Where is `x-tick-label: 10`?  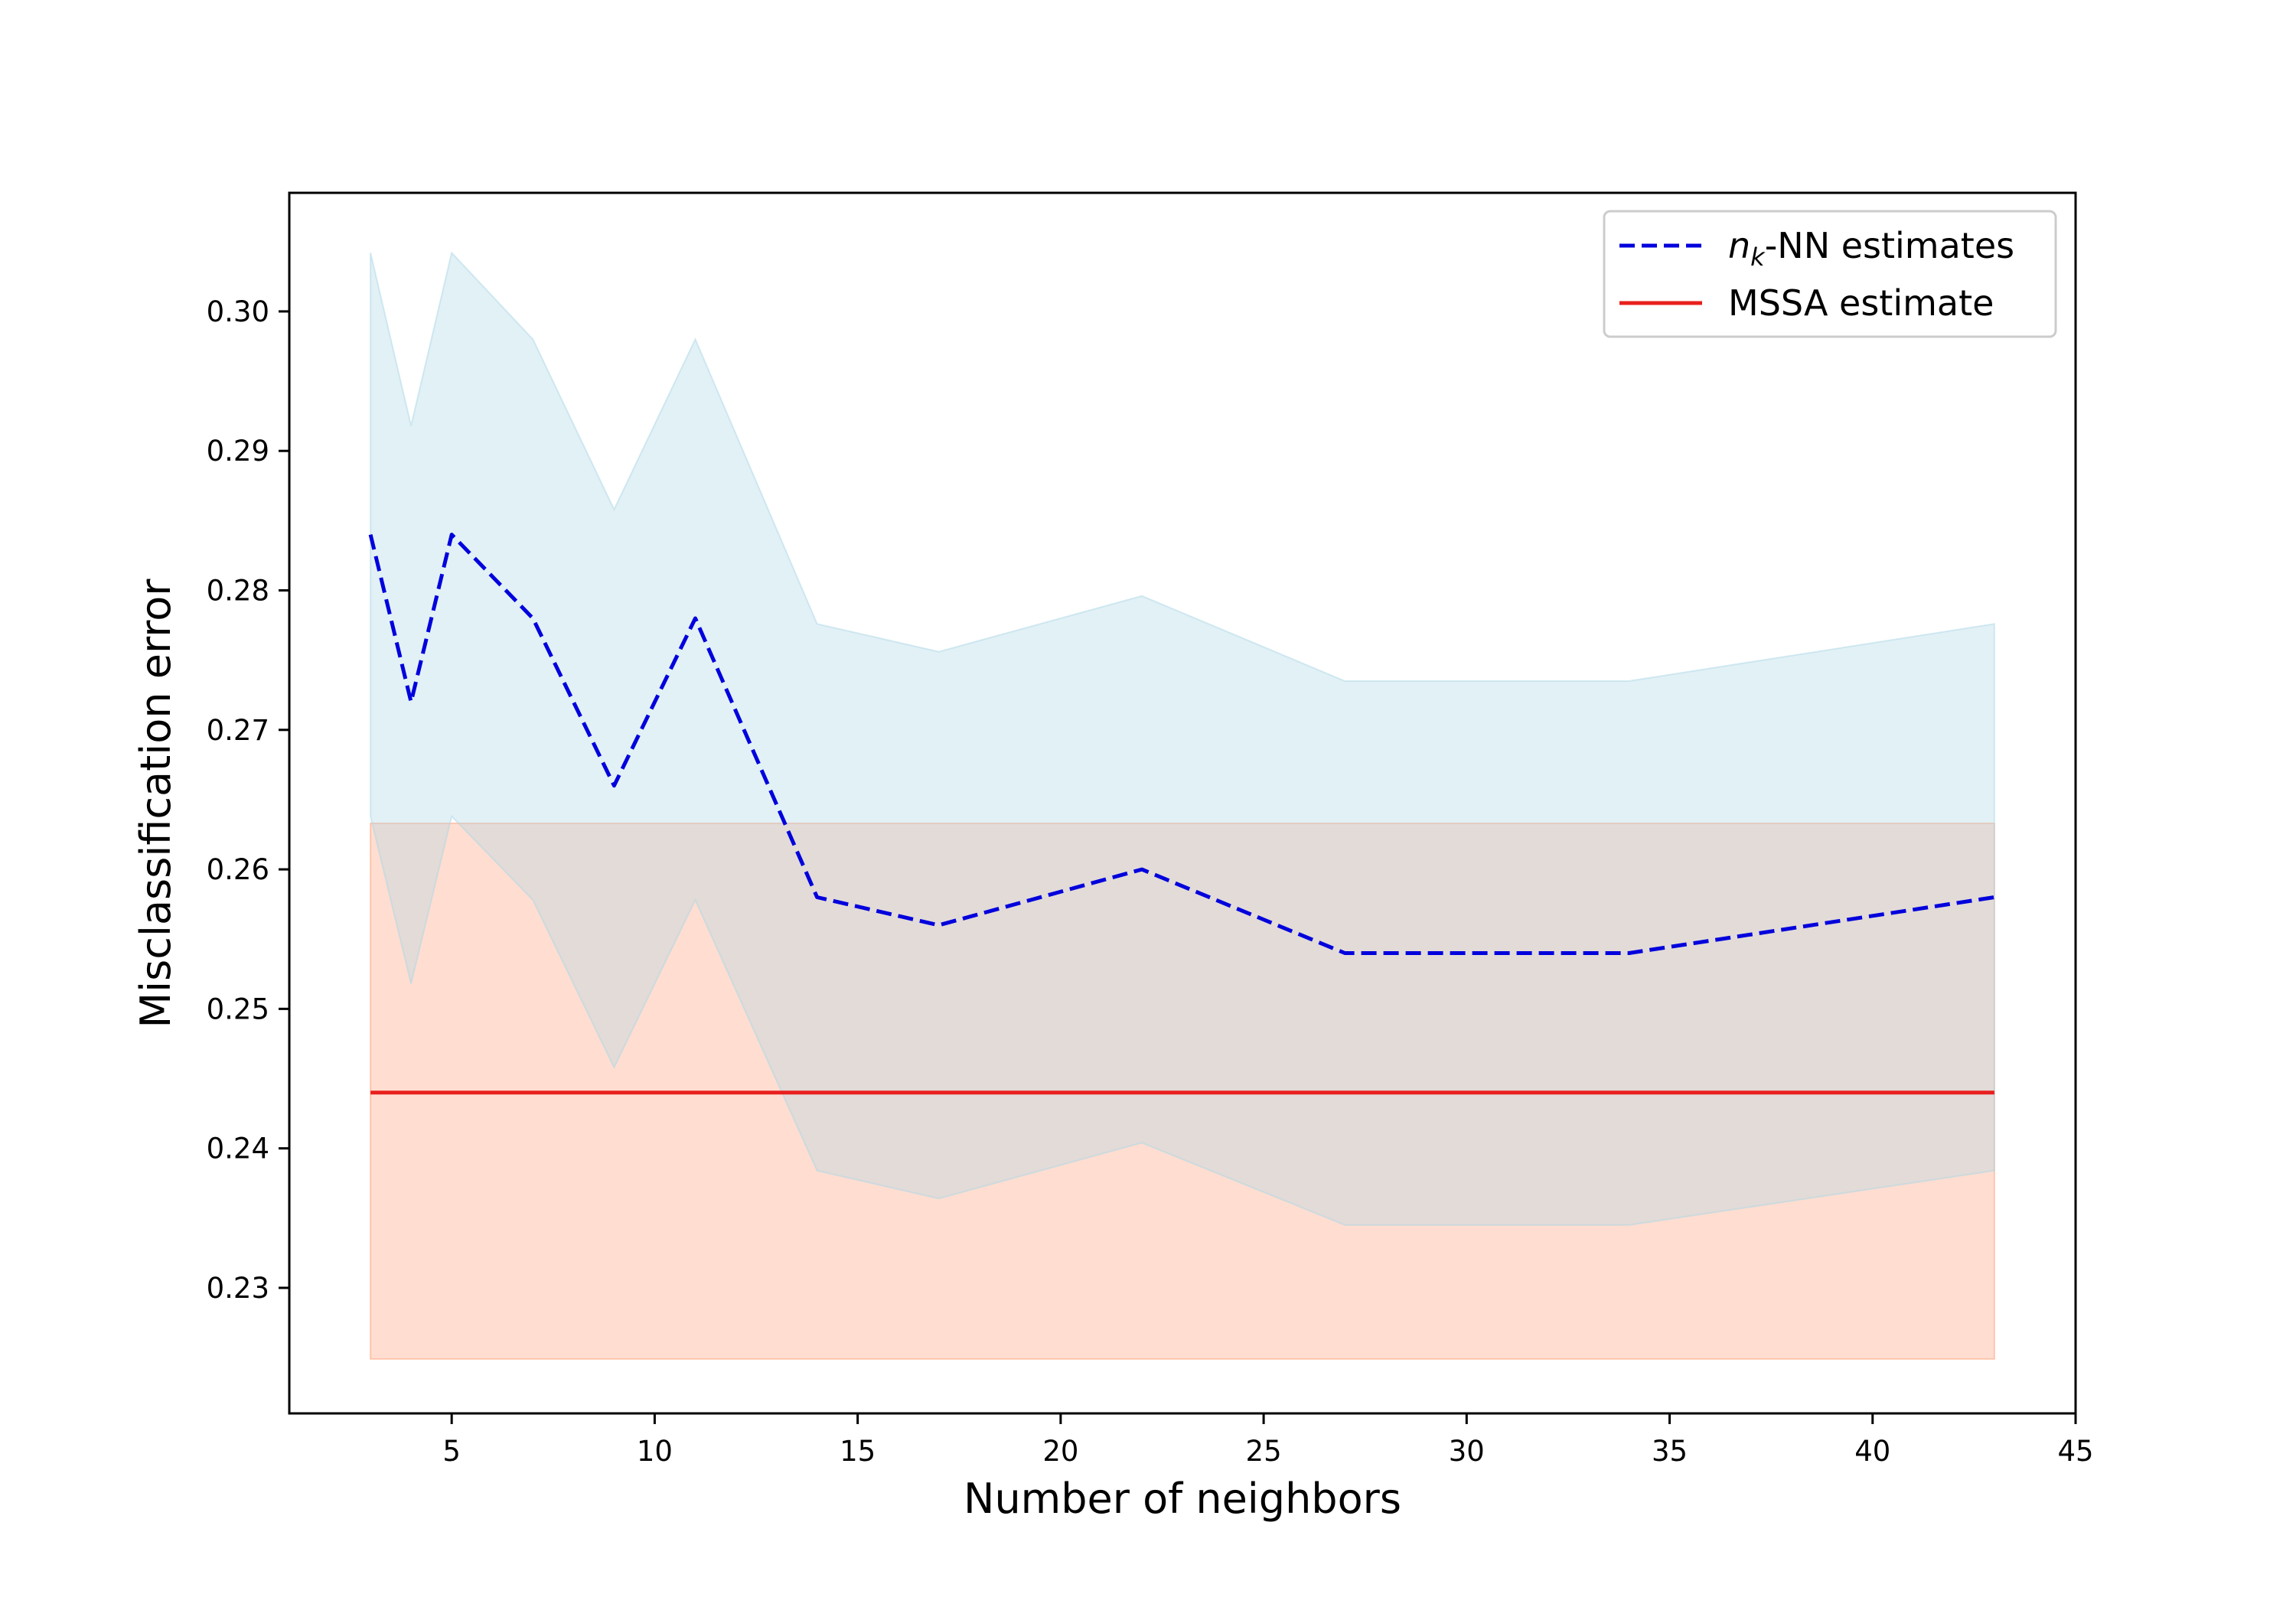
x-tick-label: 10 is located at coordinates (655, 1451).